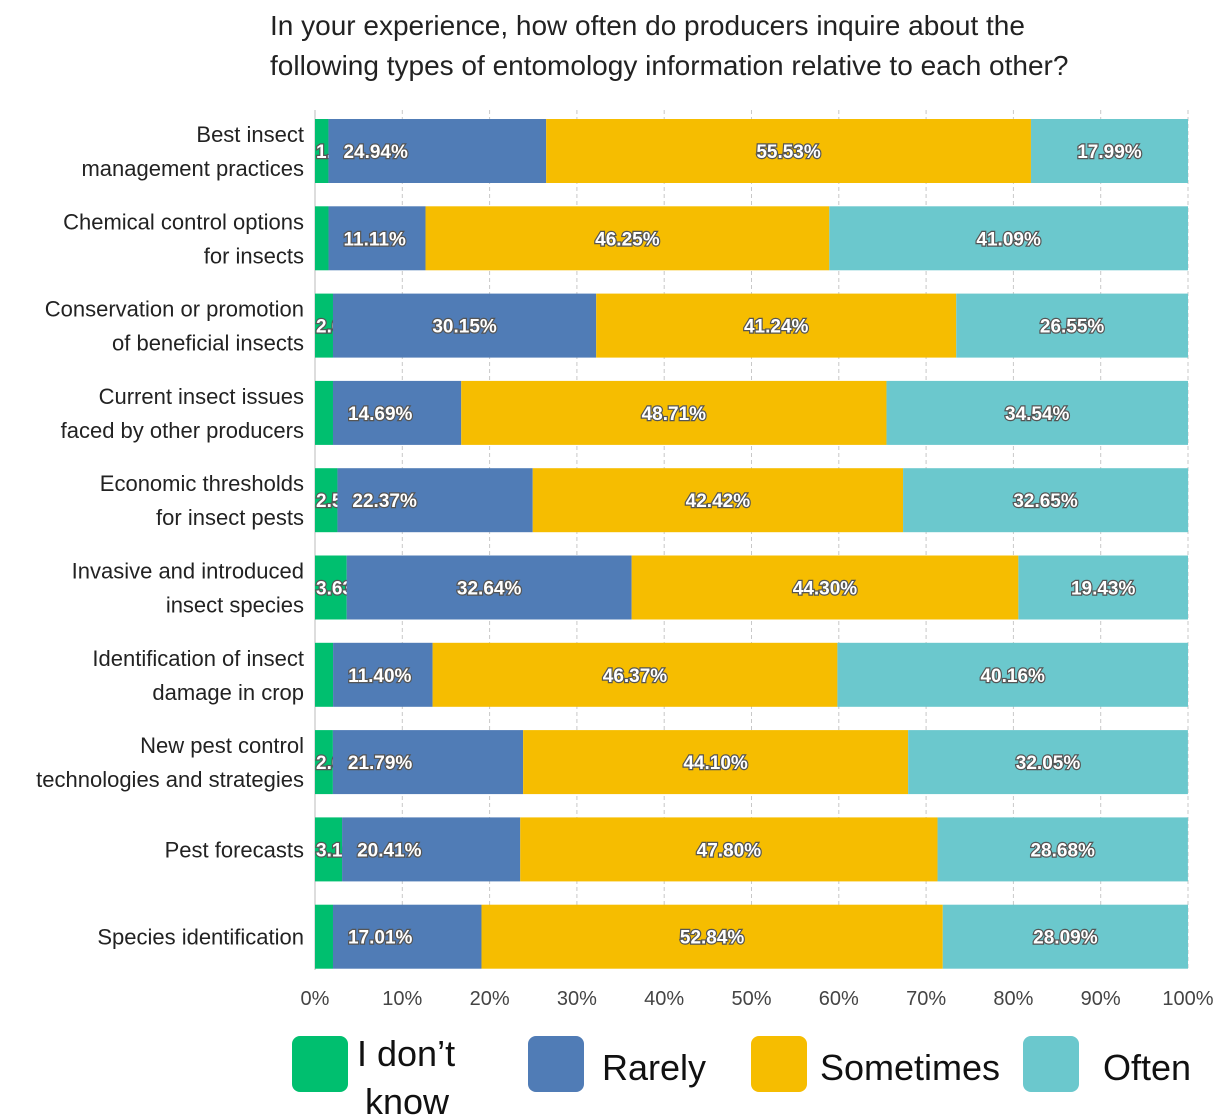  What do you see at coordinates (1187, 999) in the screenshot?
I see `x-tick-label: 100%` at bounding box center [1187, 999].